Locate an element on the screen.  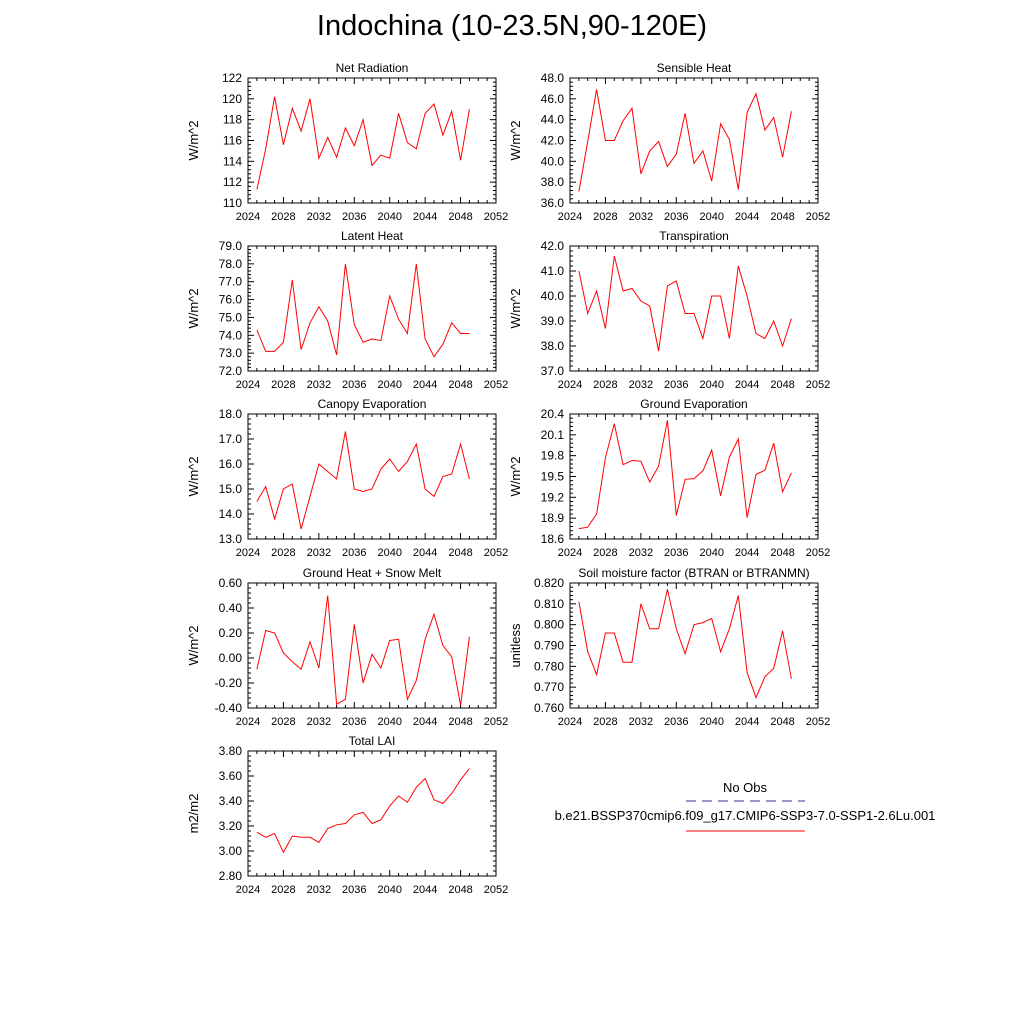
y-tick-label: 37.0 is located at coordinates (553, 371).